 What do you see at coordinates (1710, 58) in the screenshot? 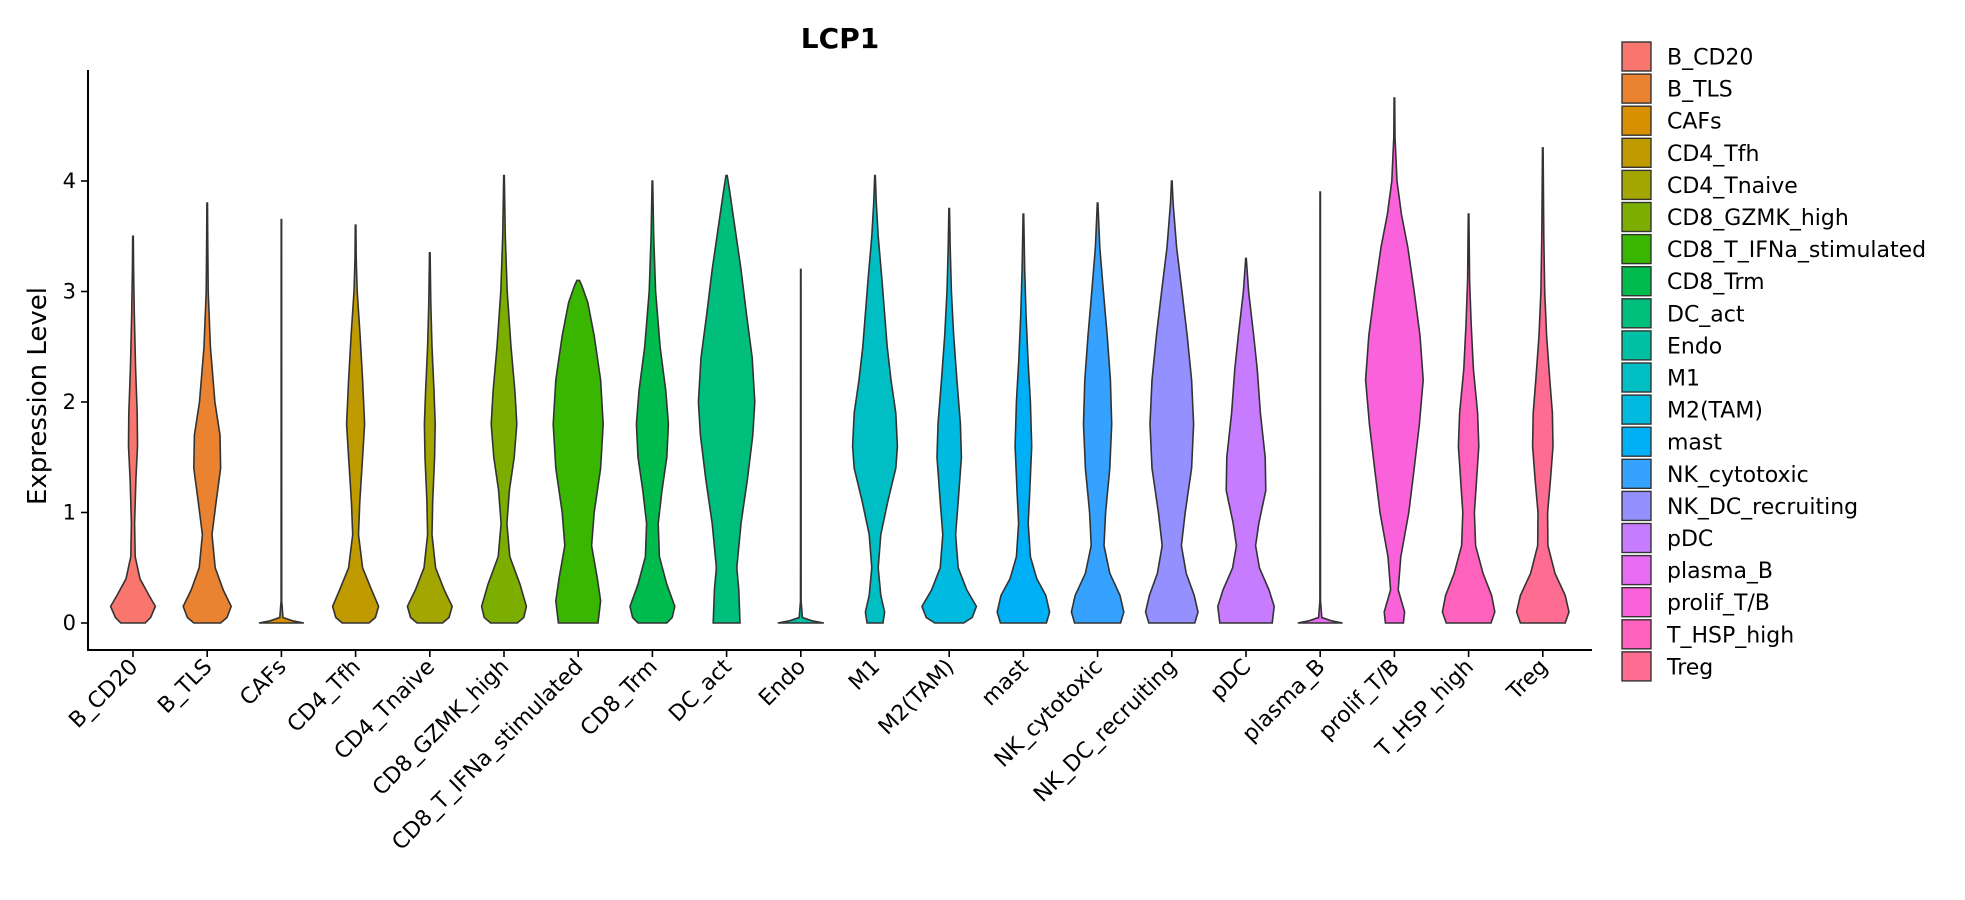
I see `legend-label: B_CD20` at bounding box center [1710, 58].